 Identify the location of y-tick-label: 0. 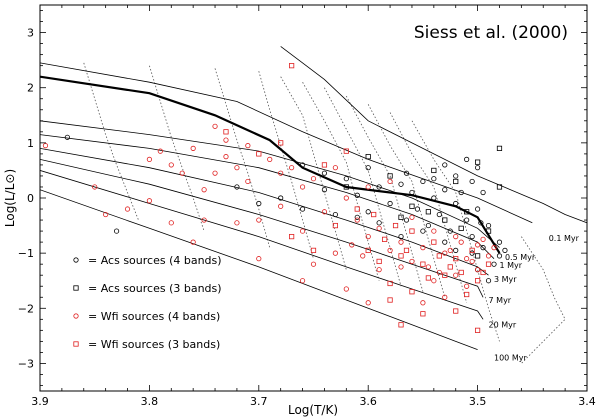
(30, 198).